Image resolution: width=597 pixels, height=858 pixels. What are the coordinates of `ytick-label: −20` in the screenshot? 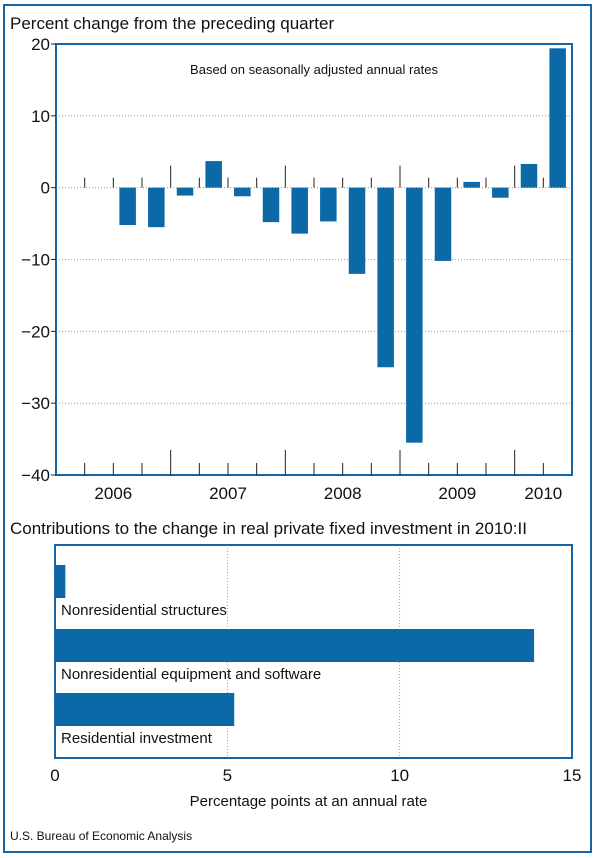 It's located at (35, 331).